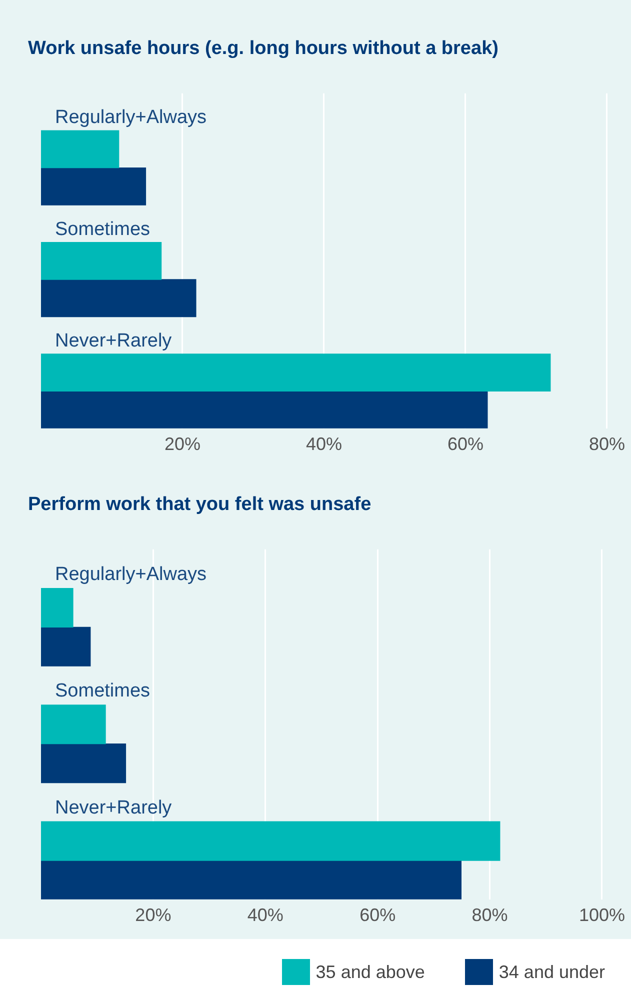 This screenshot has width=631, height=995. I want to click on legend-label: 35 and above, so click(369, 972).